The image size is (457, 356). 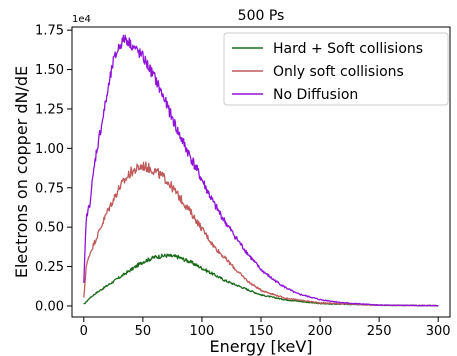 I want to click on legend-label: Only soft collisions, so click(x=338, y=72).